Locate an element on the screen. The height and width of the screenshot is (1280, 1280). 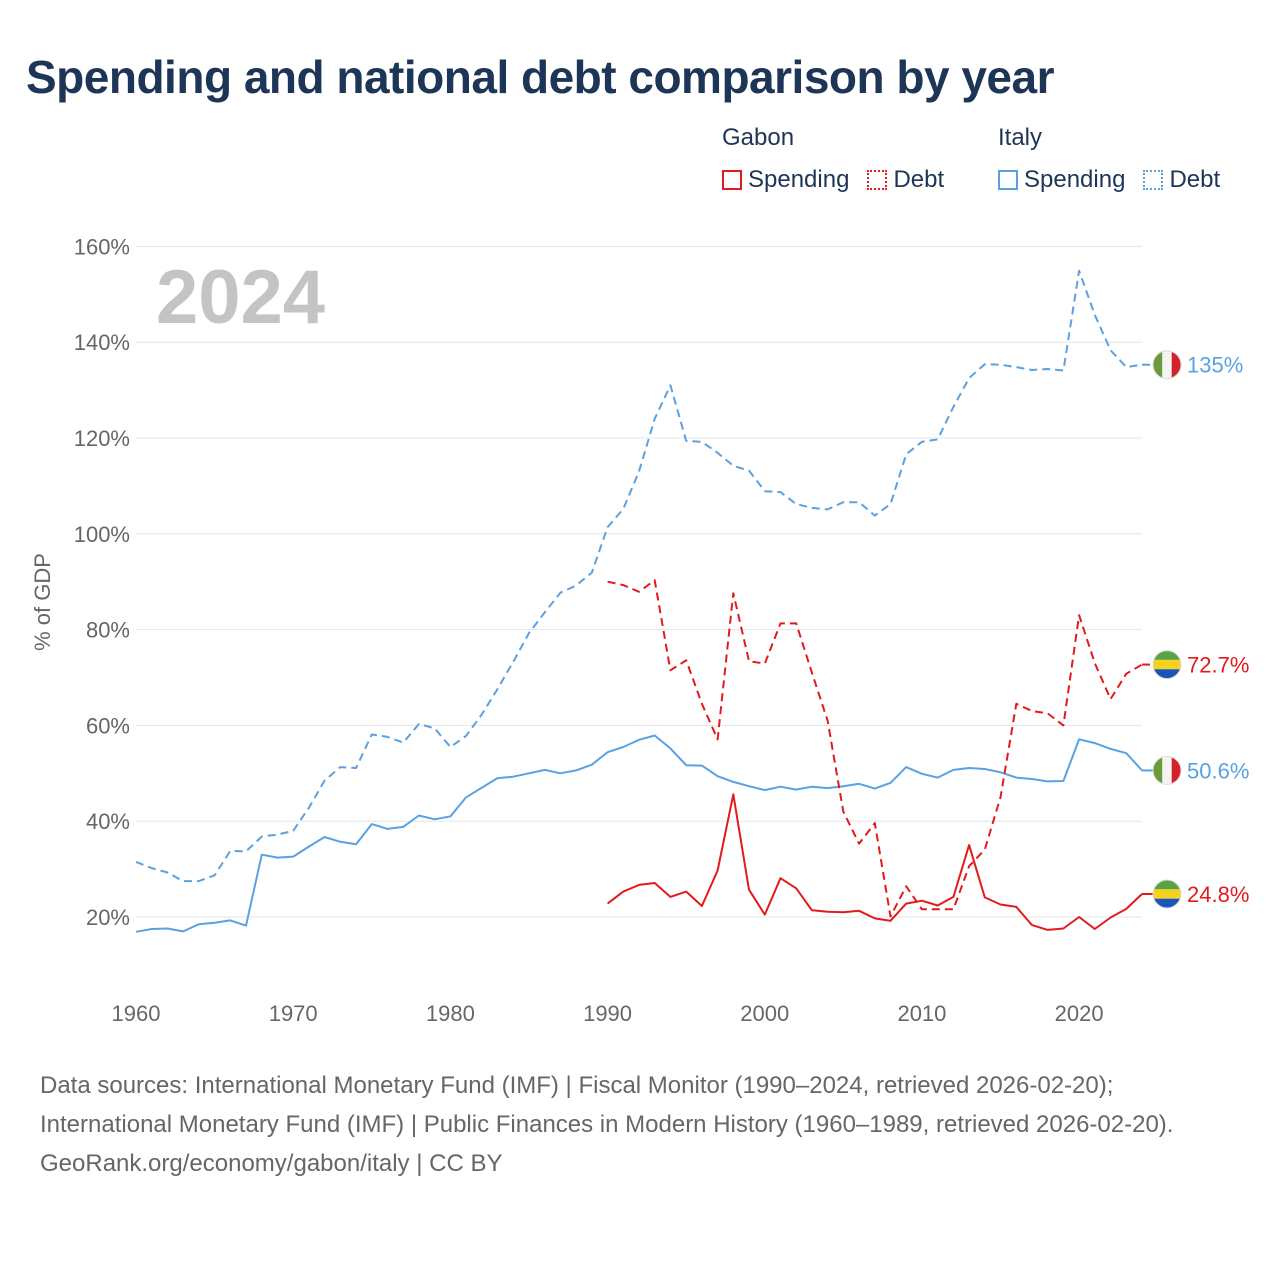
y-tick-label: 160% is located at coordinates (102, 246).